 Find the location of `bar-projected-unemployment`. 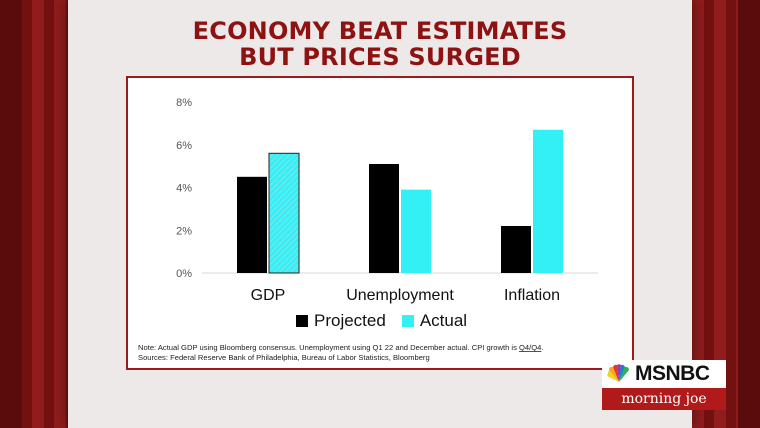

bar-projected-unemployment is located at coordinates (384, 218).